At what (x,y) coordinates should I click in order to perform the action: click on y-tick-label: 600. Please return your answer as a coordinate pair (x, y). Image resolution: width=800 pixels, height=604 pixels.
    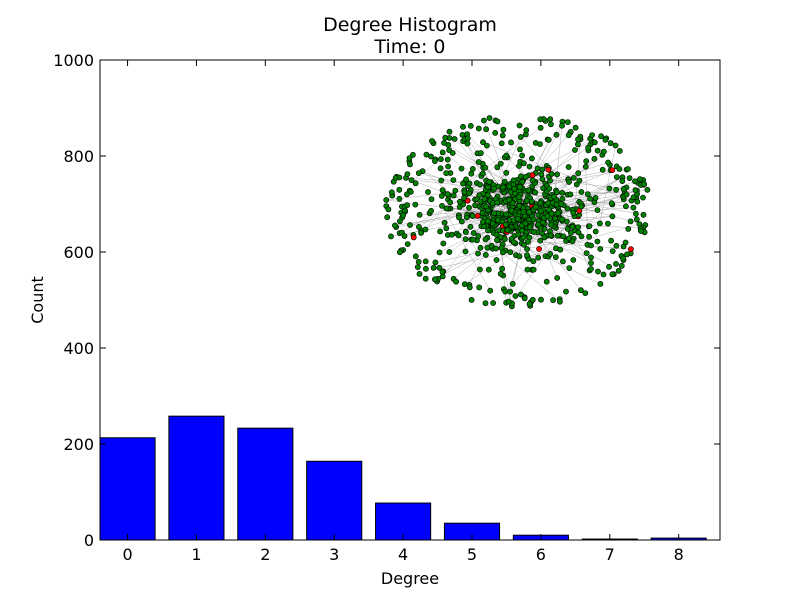
    Looking at the image, I should click on (78, 252).